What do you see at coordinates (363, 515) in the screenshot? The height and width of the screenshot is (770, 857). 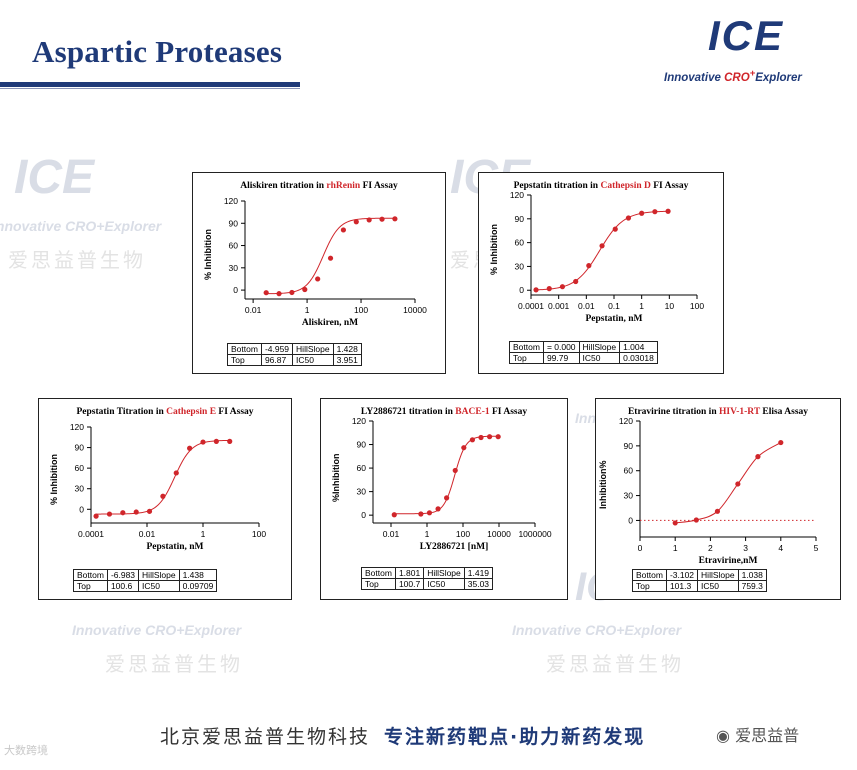 I see `y-tick-label: 0` at bounding box center [363, 515].